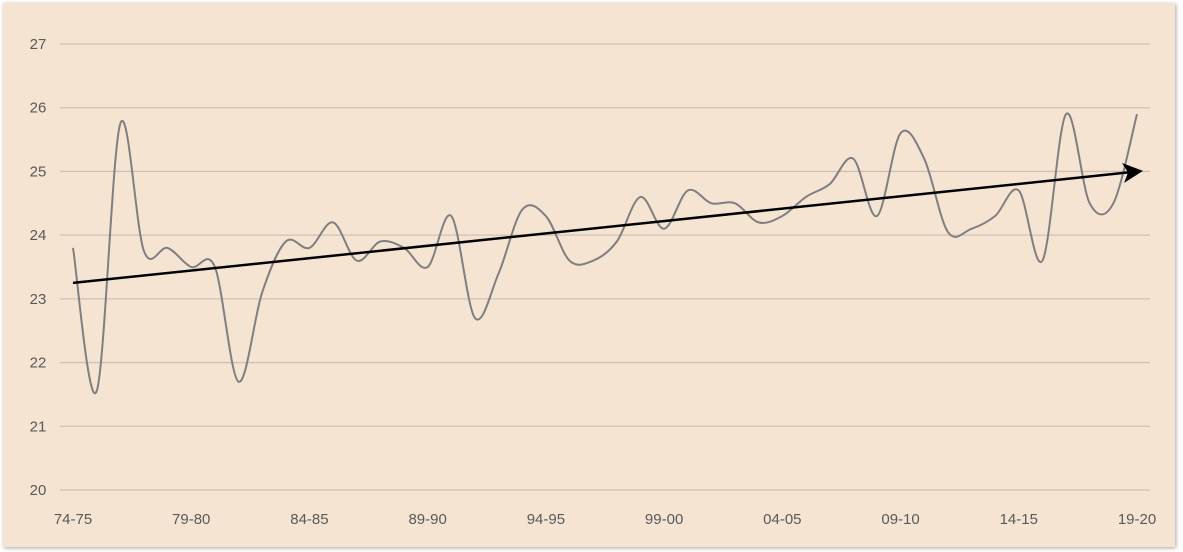 The width and height of the screenshot is (1183, 552). Describe the element at coordinates (427, 519) in the screenshot. I see `x-tick-label-89-90: 89-90` at that location.